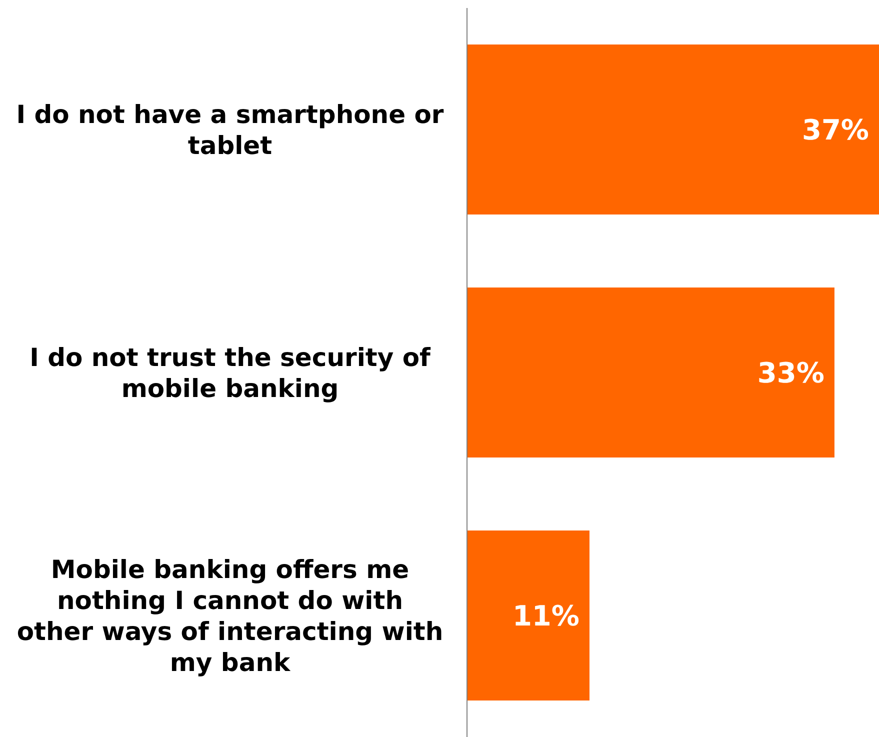 The height and width of the screenshot is (737, 879). I want to click on data-label: 37%, so click(835, 129).